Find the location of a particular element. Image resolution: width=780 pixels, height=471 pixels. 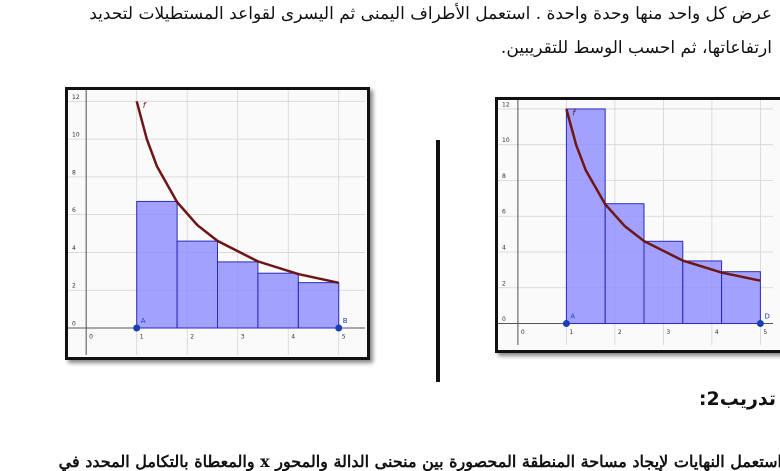

point-label: B is located at coordinates (345, 321).